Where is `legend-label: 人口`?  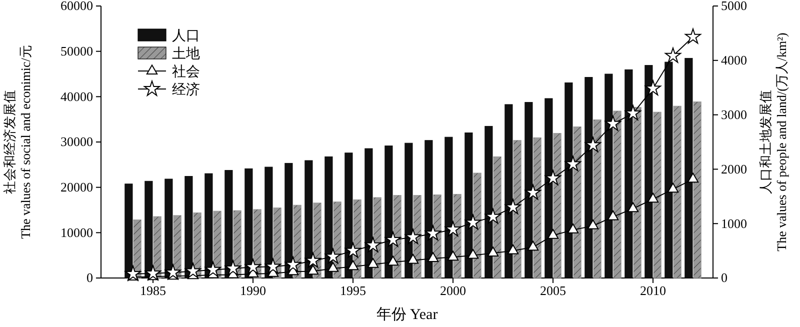
legend-label: 人口 is located at coordinates (186, 36).